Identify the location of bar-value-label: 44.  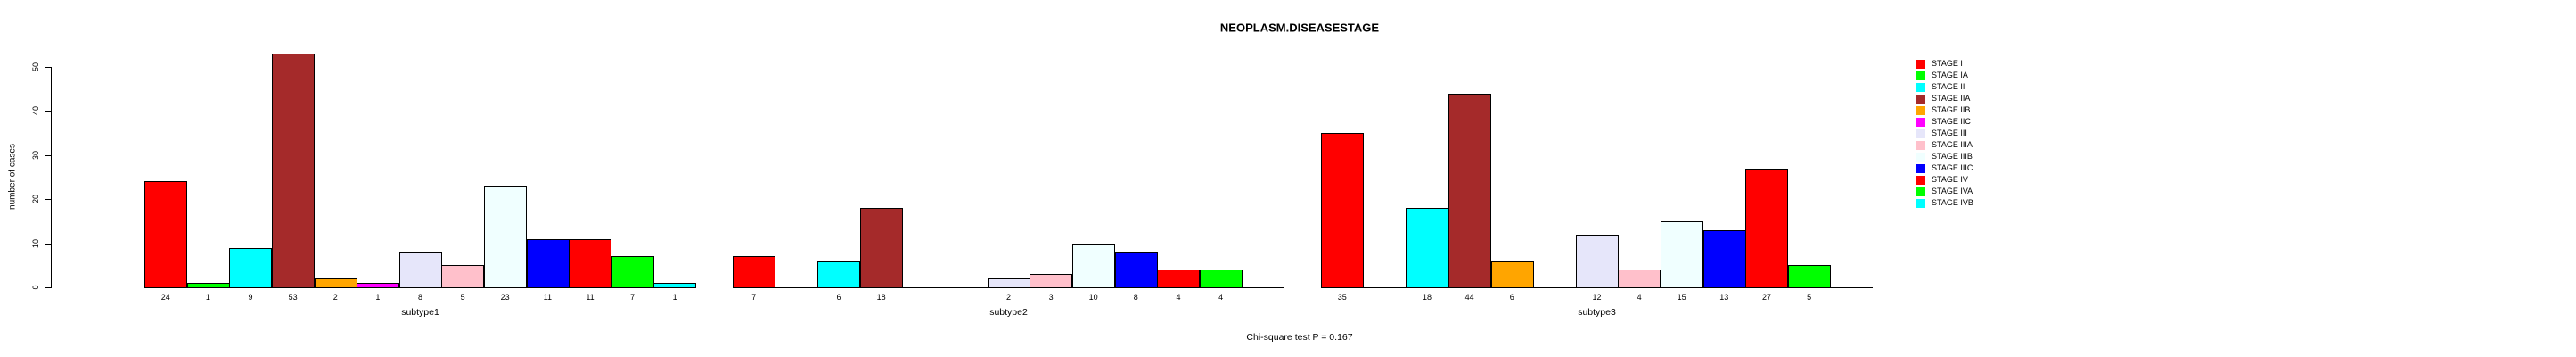
(1469, 297).